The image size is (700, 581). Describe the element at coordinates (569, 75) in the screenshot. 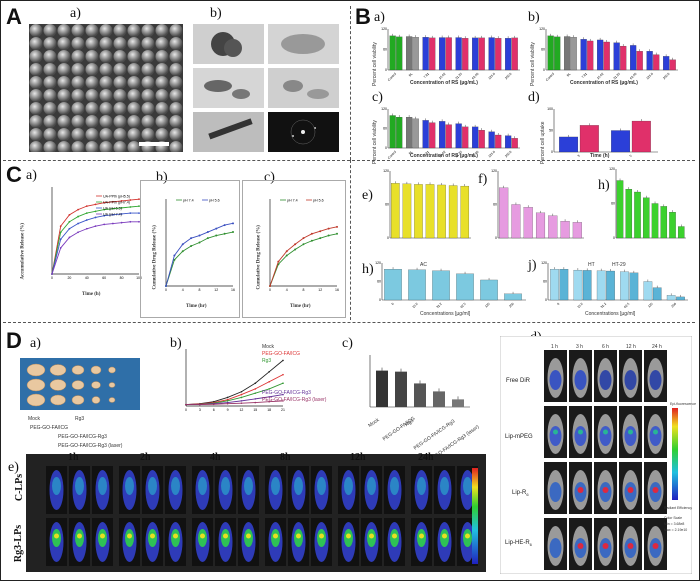

I see `tick-label: BL` at that location.